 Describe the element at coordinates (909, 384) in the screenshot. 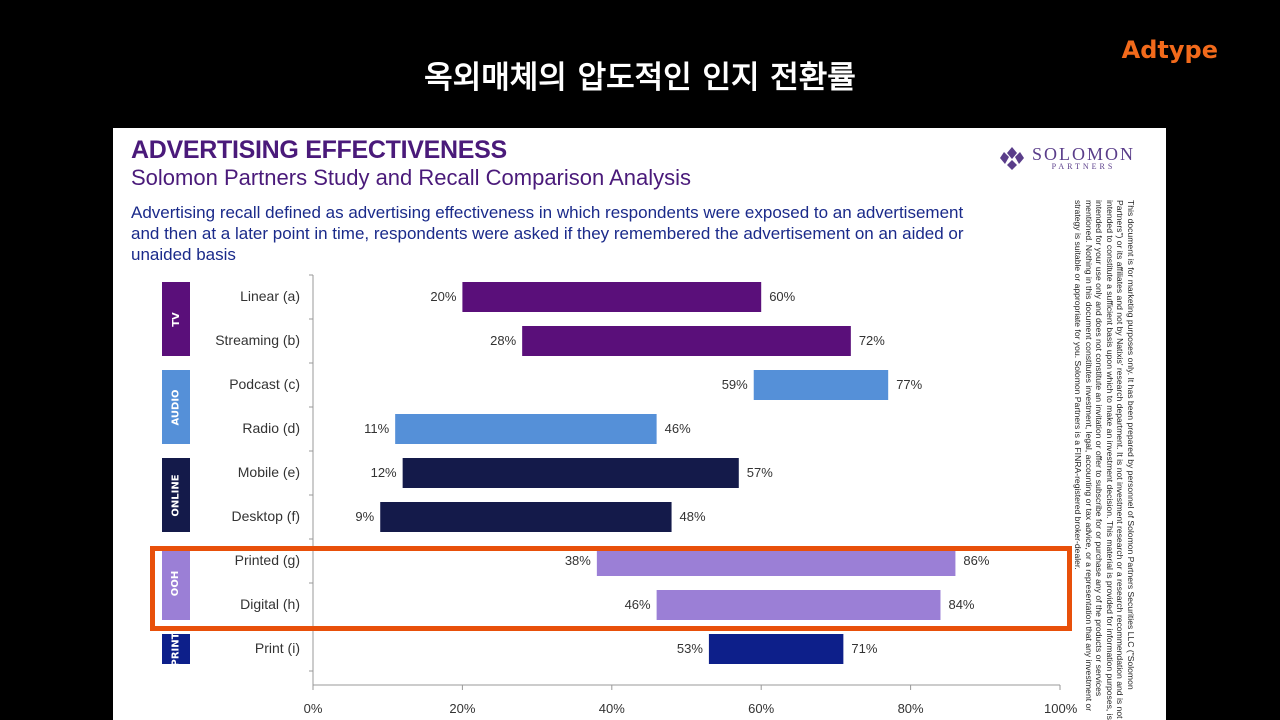

I see `high-value-label: 77%` at that location.